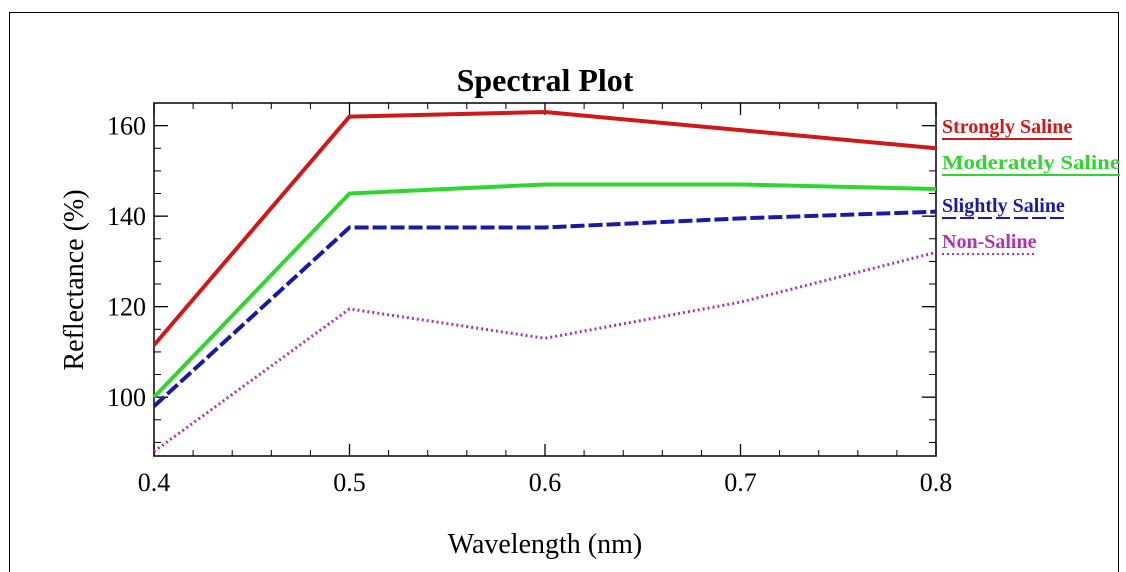 This screenshot has width=1126, height=572. Describe the element at coordinates (545, 544) in the screenshot. I see `x-axis-label: Wavelength (nm)` at that location.